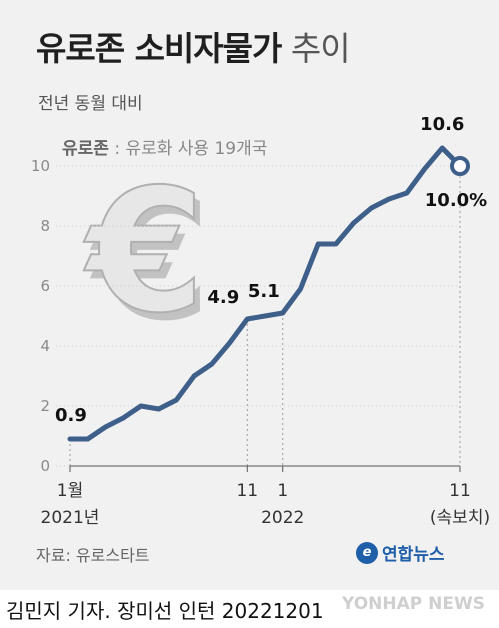  I want to click on logo-text: 연합뉴스, so click(413, 555).